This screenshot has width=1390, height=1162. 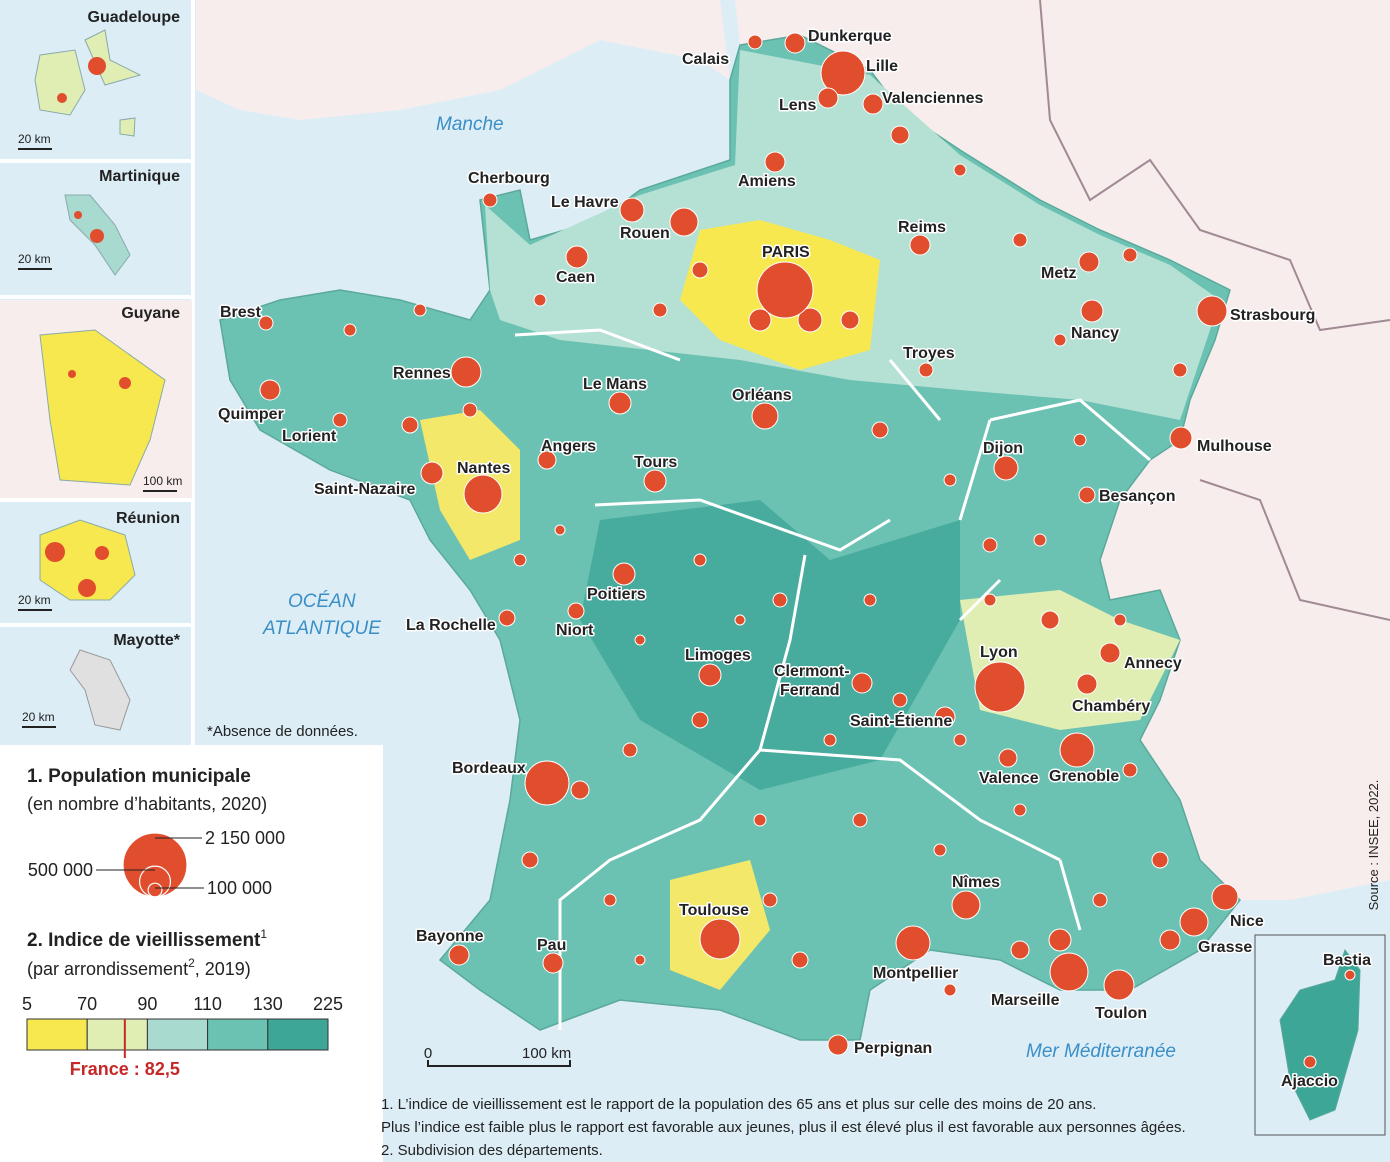 I want to click on city-label: Nancy, so click(x=1095, y=333).